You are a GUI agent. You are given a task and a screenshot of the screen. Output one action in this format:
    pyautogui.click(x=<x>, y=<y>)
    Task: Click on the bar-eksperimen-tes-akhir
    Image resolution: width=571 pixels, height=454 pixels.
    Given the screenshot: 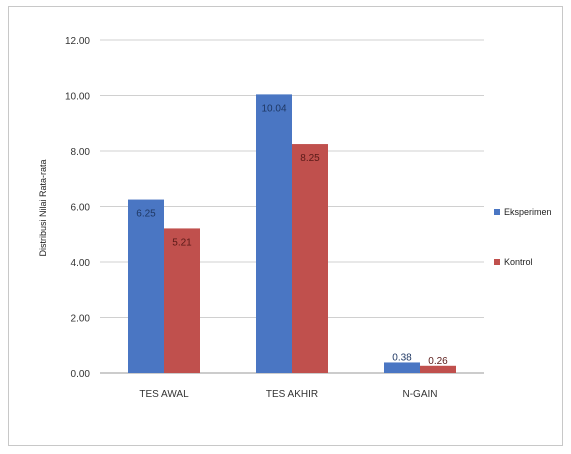 What is the action you would take?
    pyautogui.click(x=274, y=233)
    